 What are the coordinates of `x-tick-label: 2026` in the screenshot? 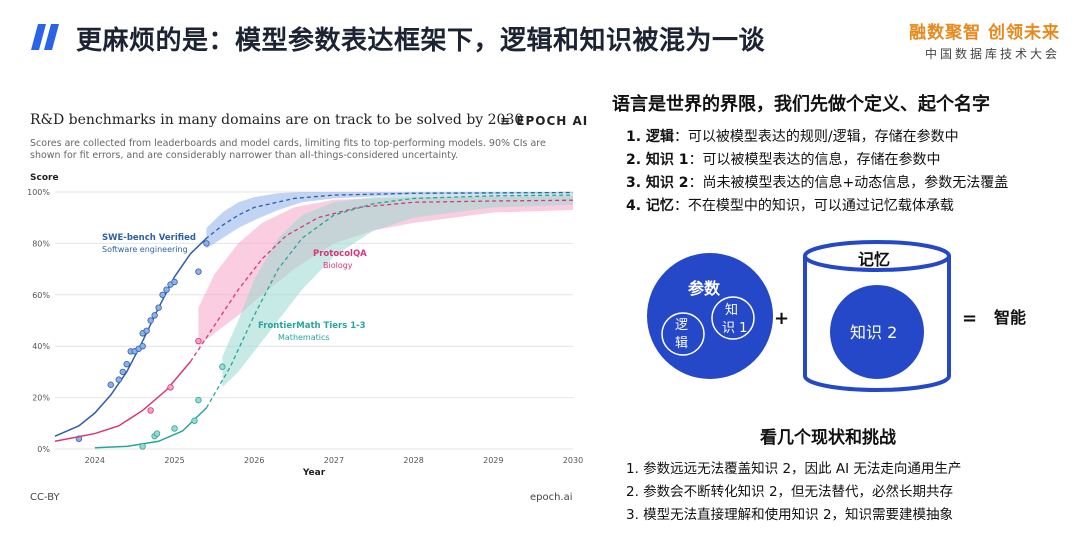 It's located at (254, 460).